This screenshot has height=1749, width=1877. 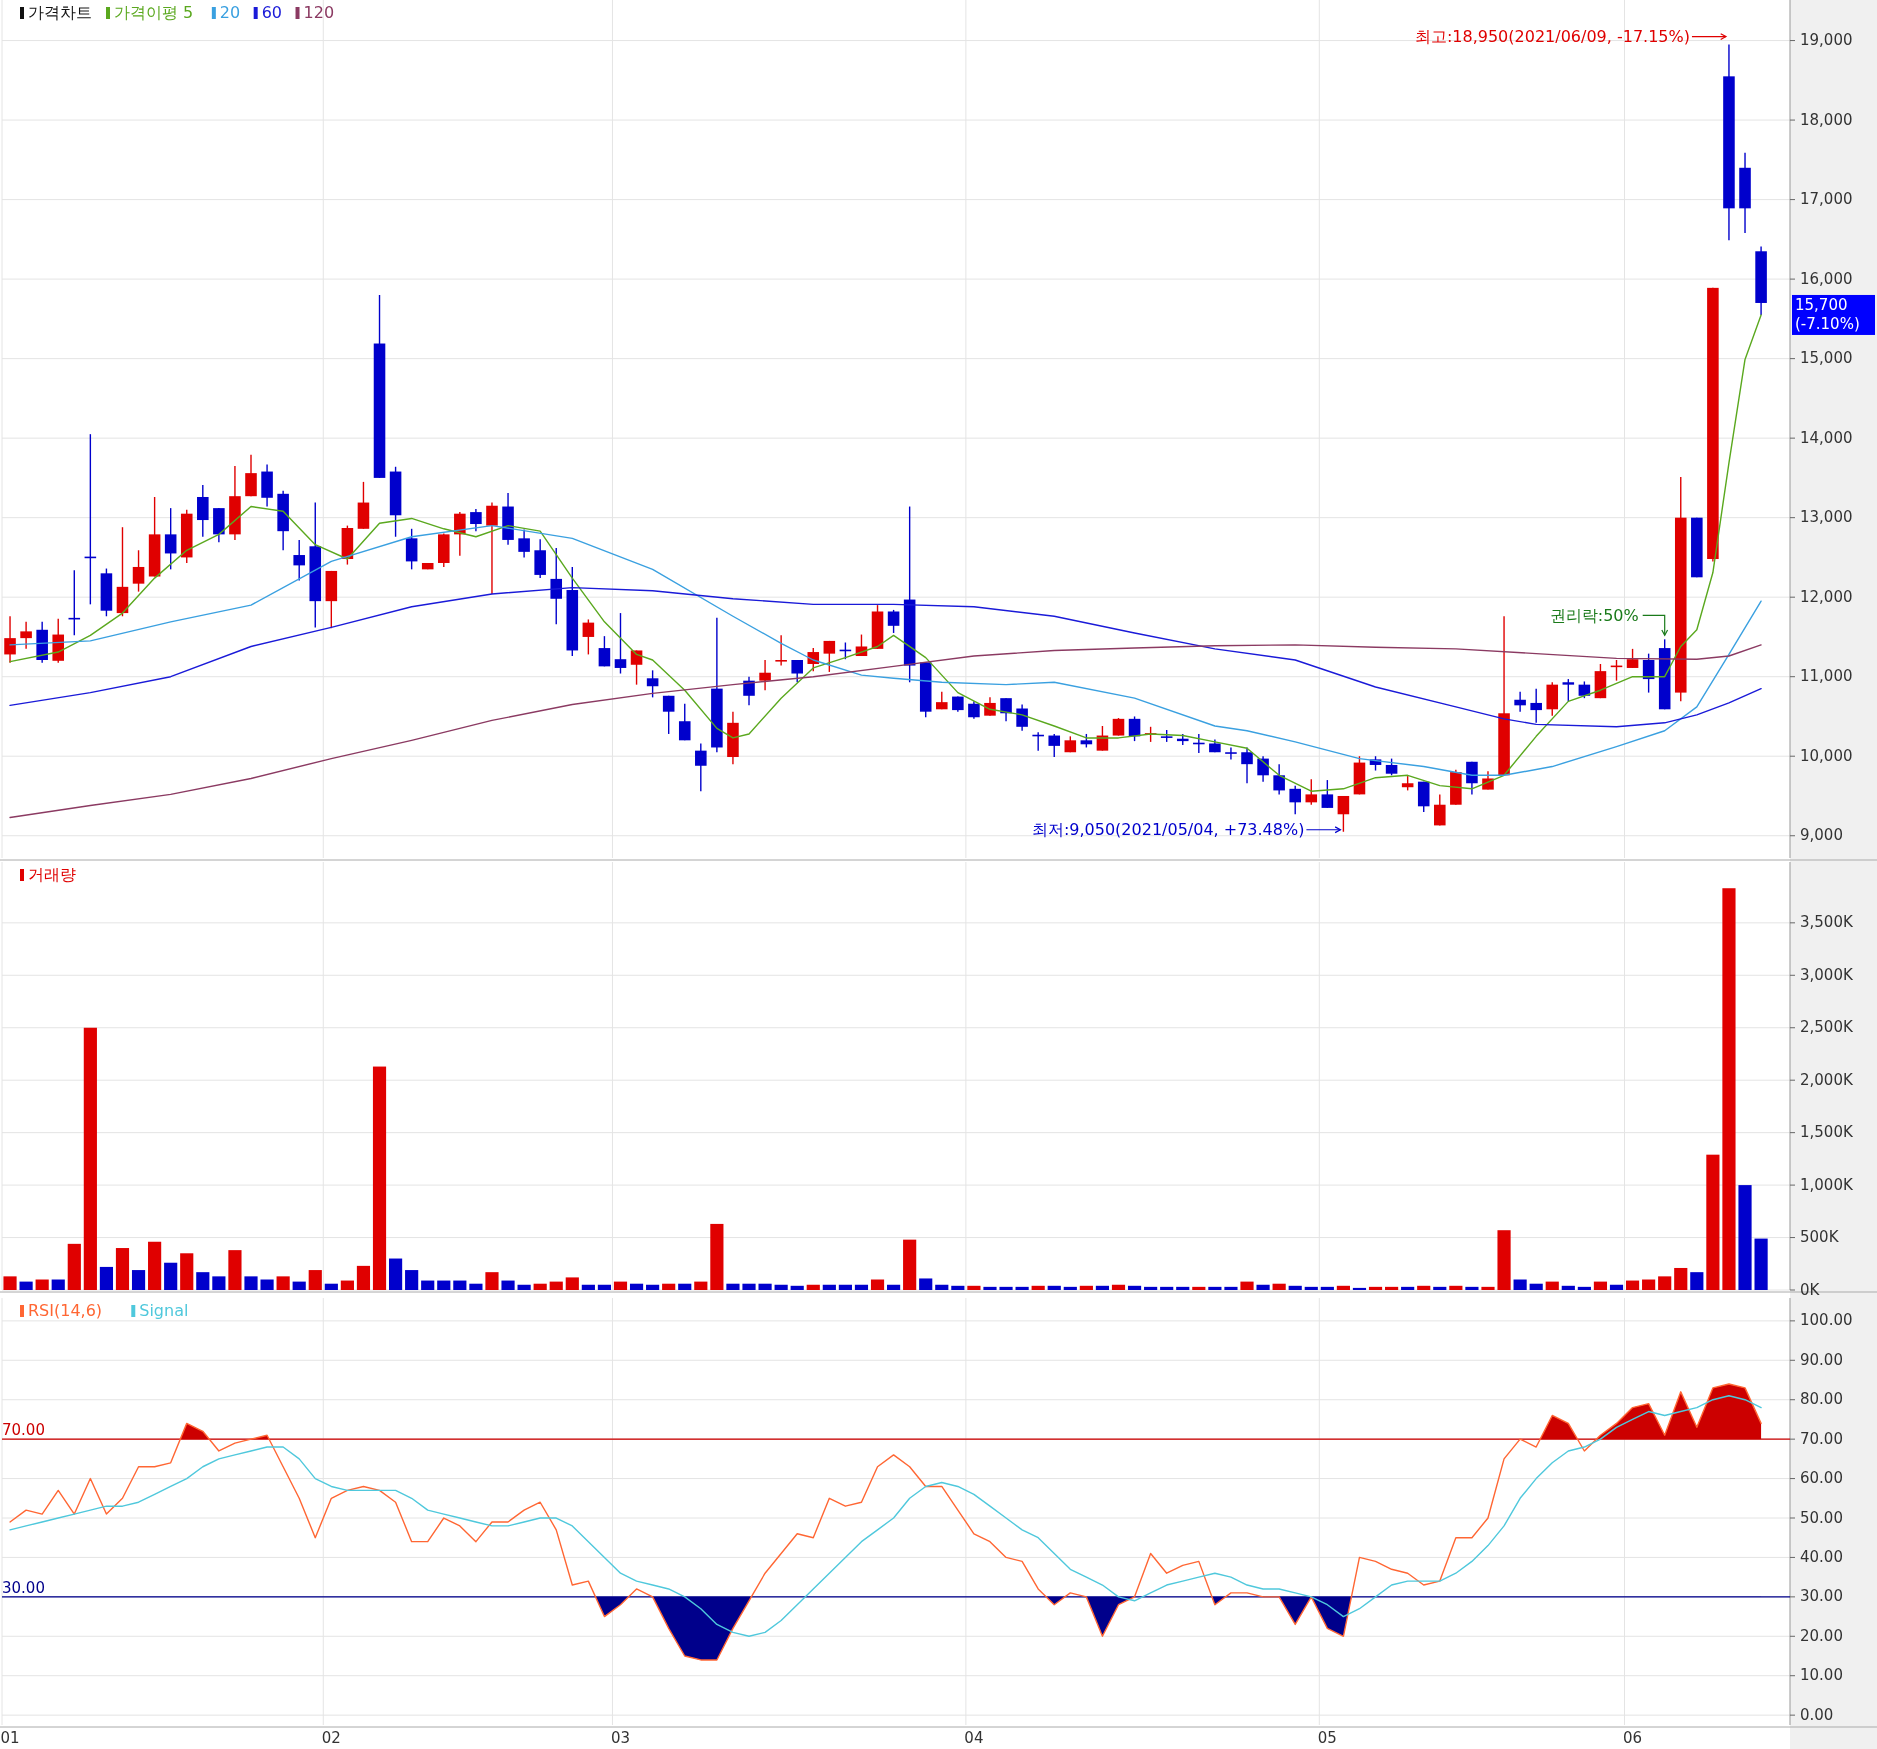 What do you see at coordinates (65, 1310) in the screenshot?
I see `legend-label: RSI(14,6)` at bounding box center [65, 1310].